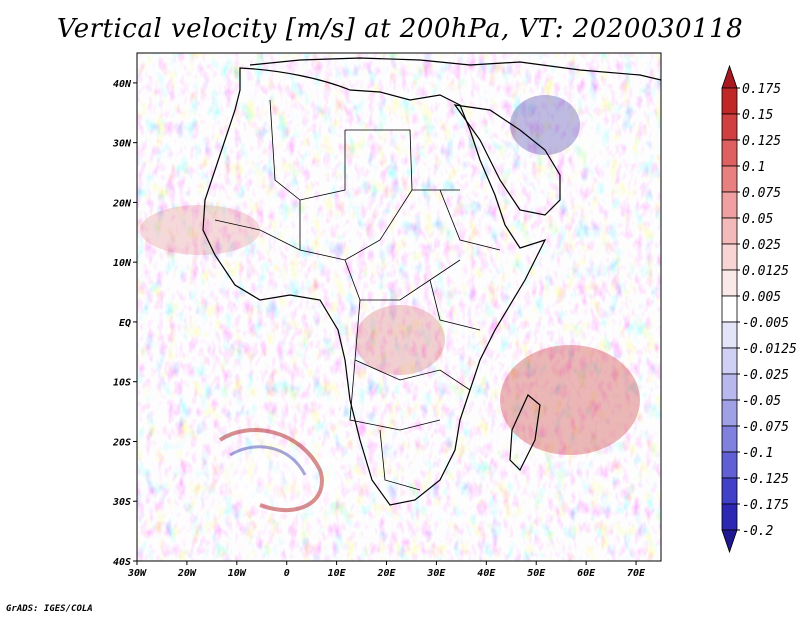  Describe the element at coordinates (765, 427) in the screenshot. I see `colorbar-label: -0.075` at that location.